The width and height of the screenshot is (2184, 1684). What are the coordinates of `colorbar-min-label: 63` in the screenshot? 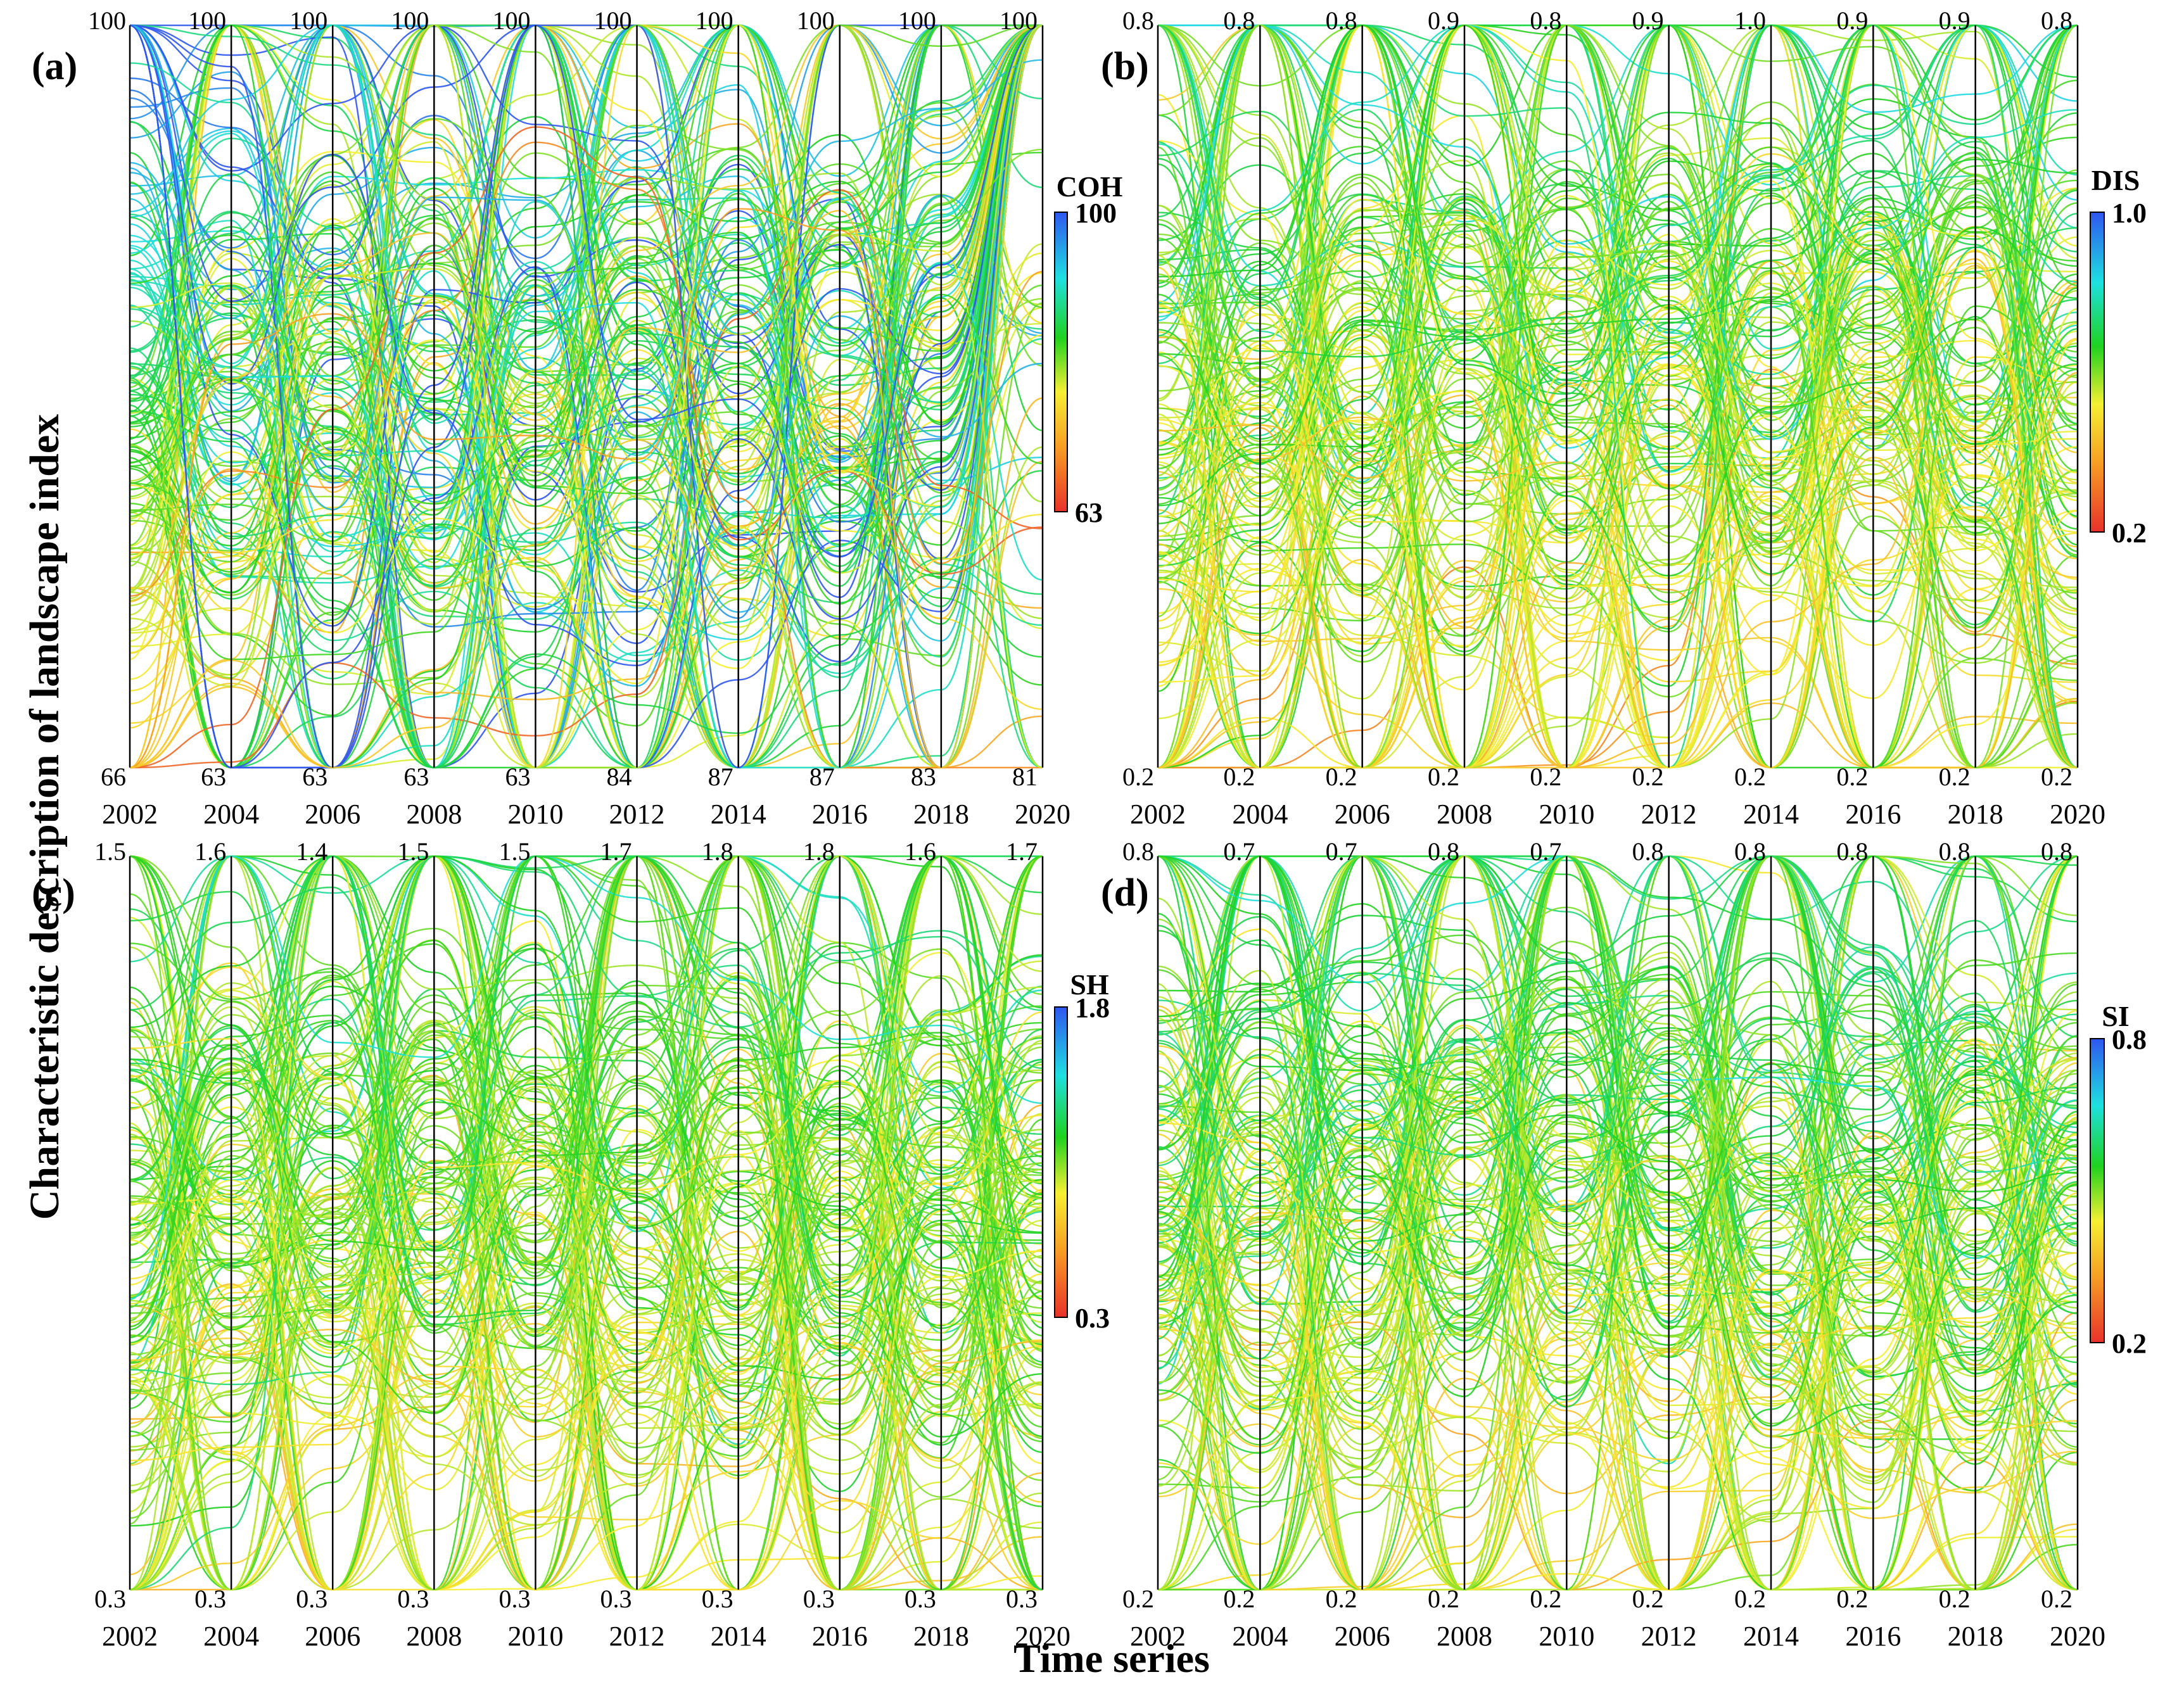 It's located at (1089, 513).